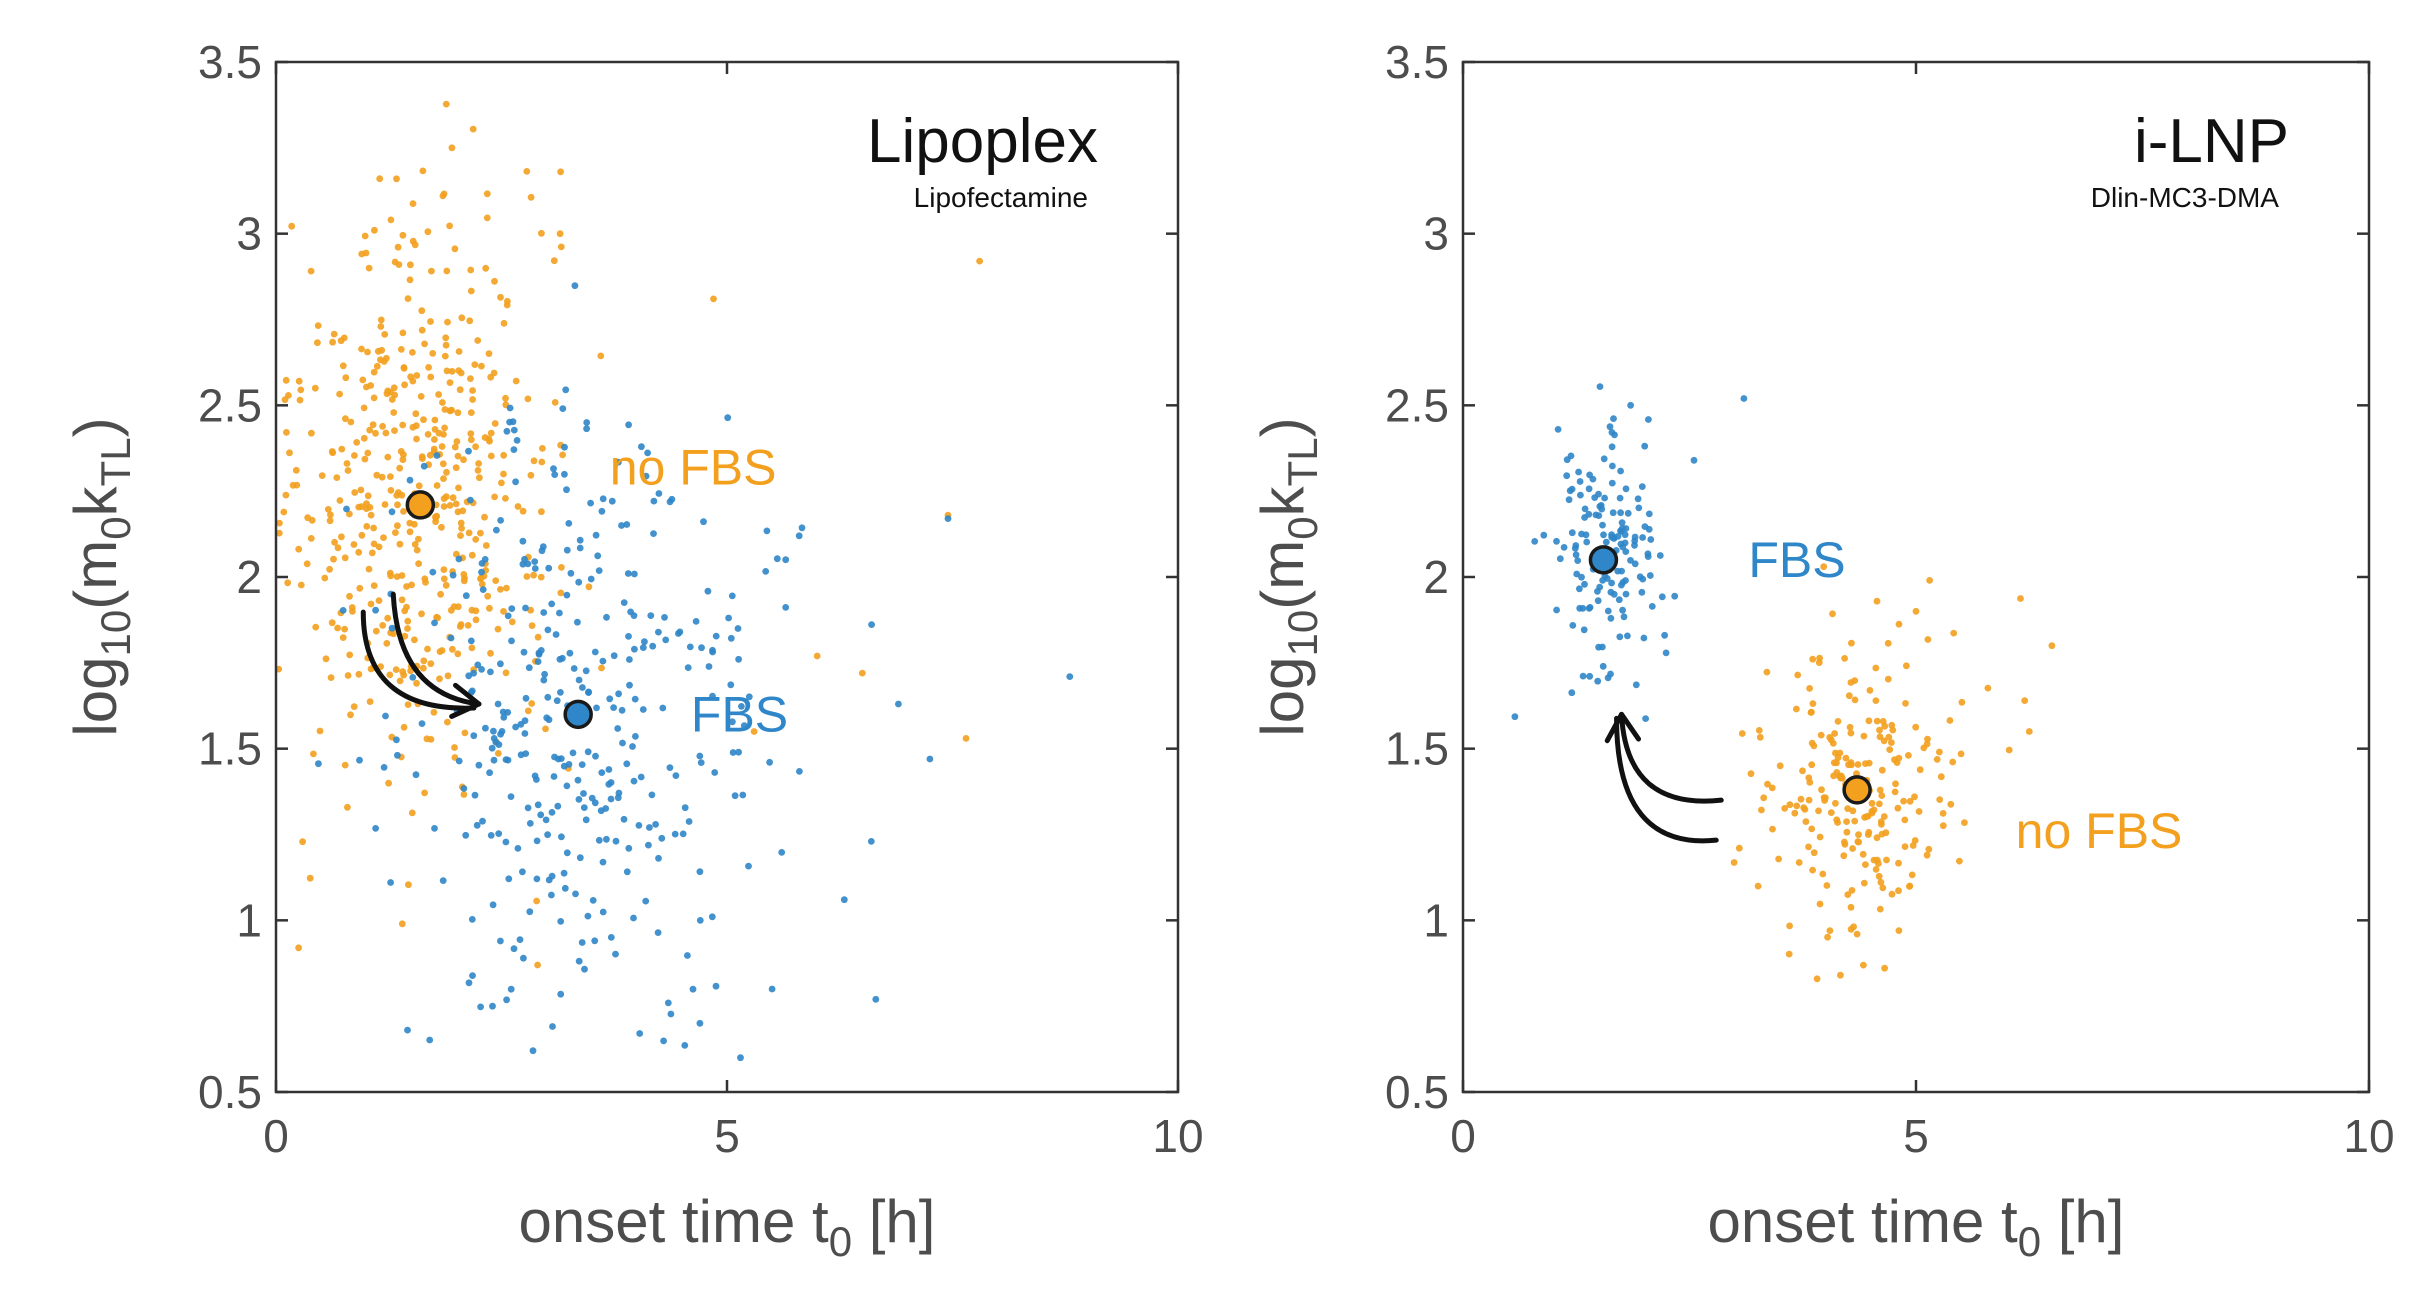 The image size is (2431, 1307). I want to click on y-tick-label: 1, so click(249, 920).